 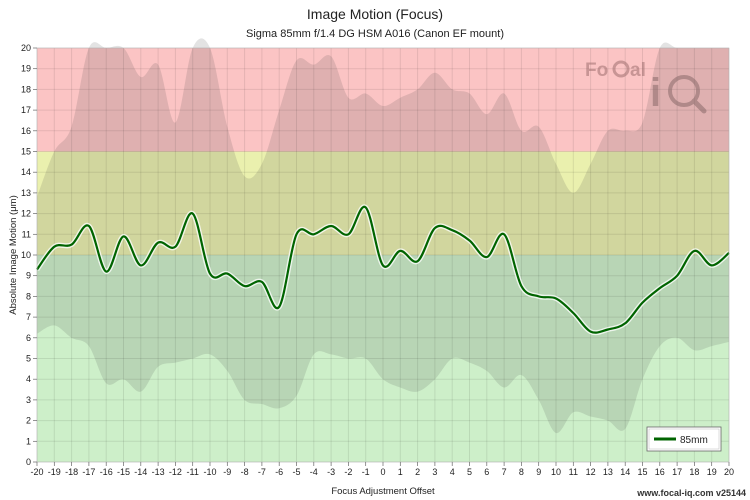 What do you see at coordinates (331, 472) in the screenshot?
I see `x-tick-label: -3` at bounding box center [331, 472].